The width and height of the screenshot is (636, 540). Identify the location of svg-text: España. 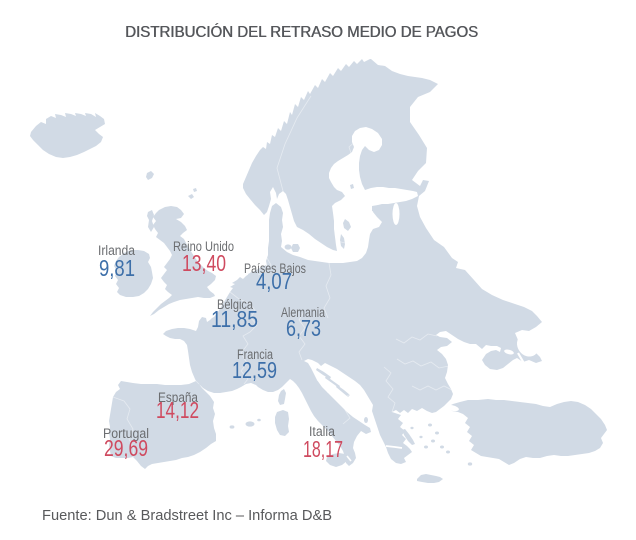
(178, 397).